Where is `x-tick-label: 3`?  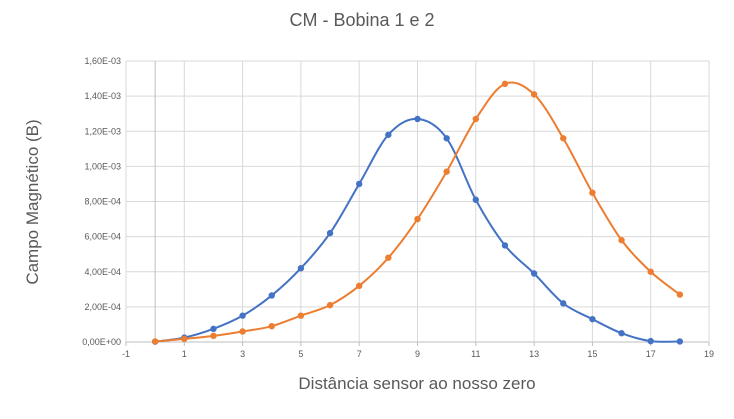 x-tick-label: 3 is located at coordinates (242, 354).